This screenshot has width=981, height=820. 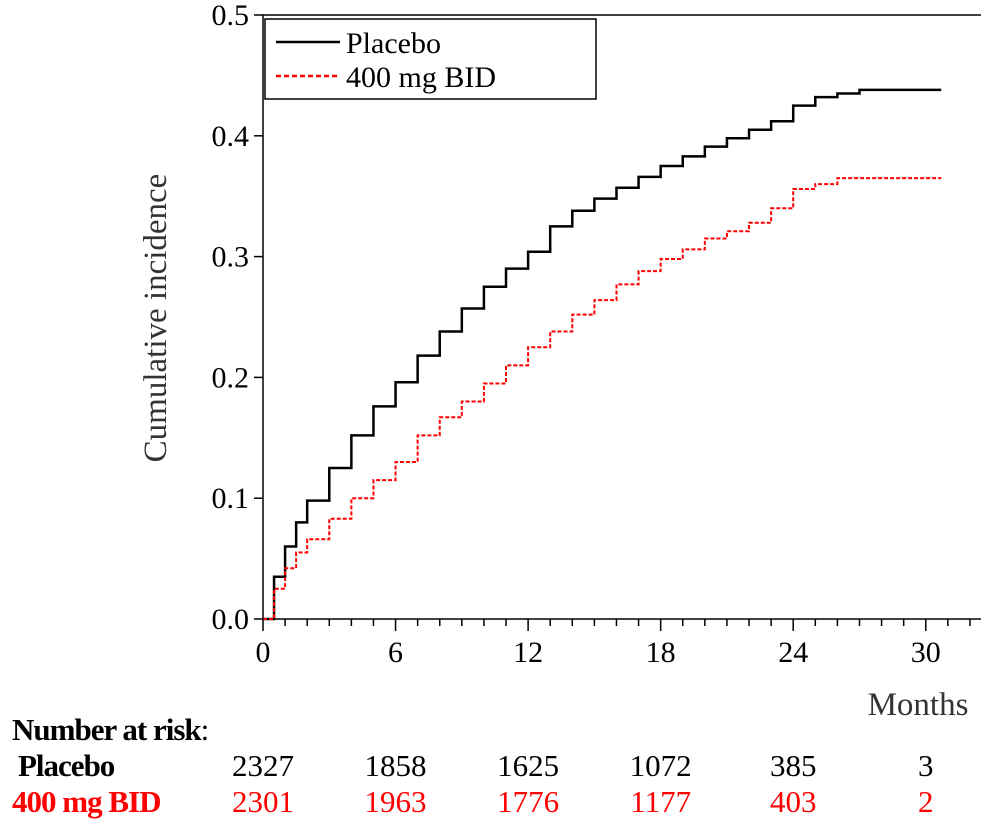 I want to click on risk-value: 1625, so click(x=528, y=765).